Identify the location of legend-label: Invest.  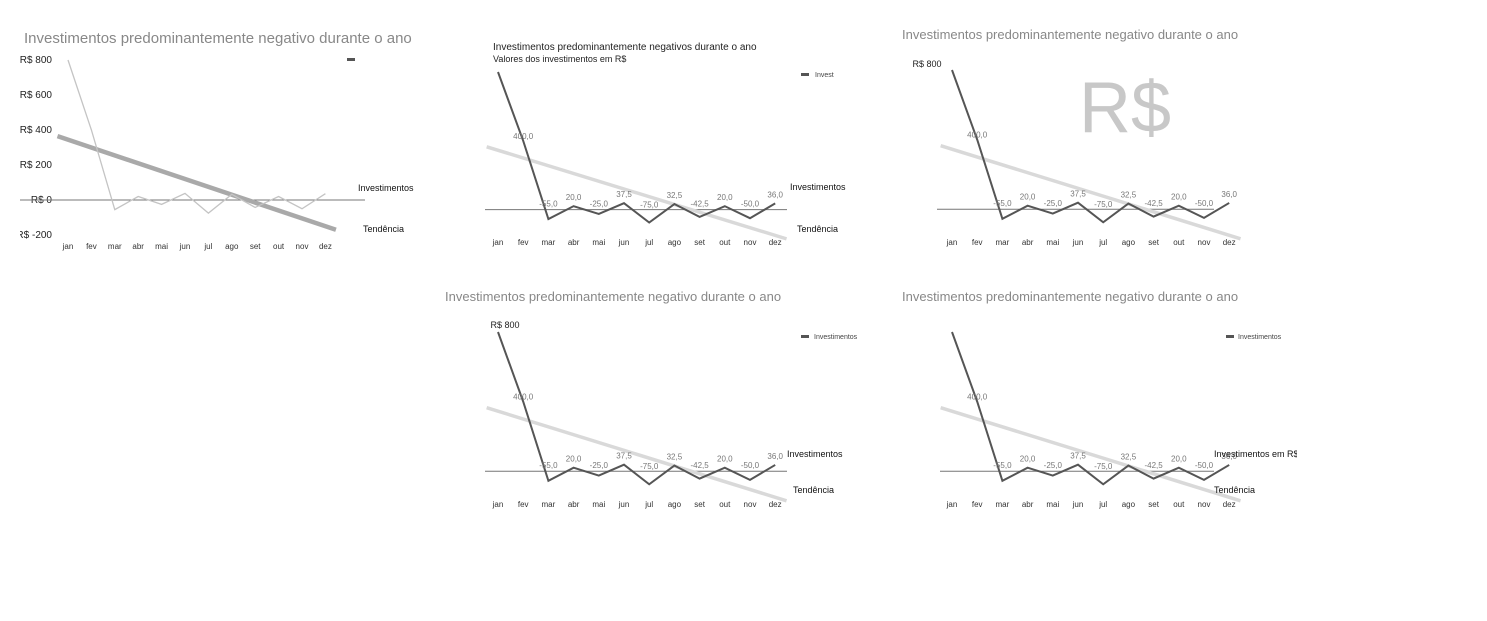
(824, 75).